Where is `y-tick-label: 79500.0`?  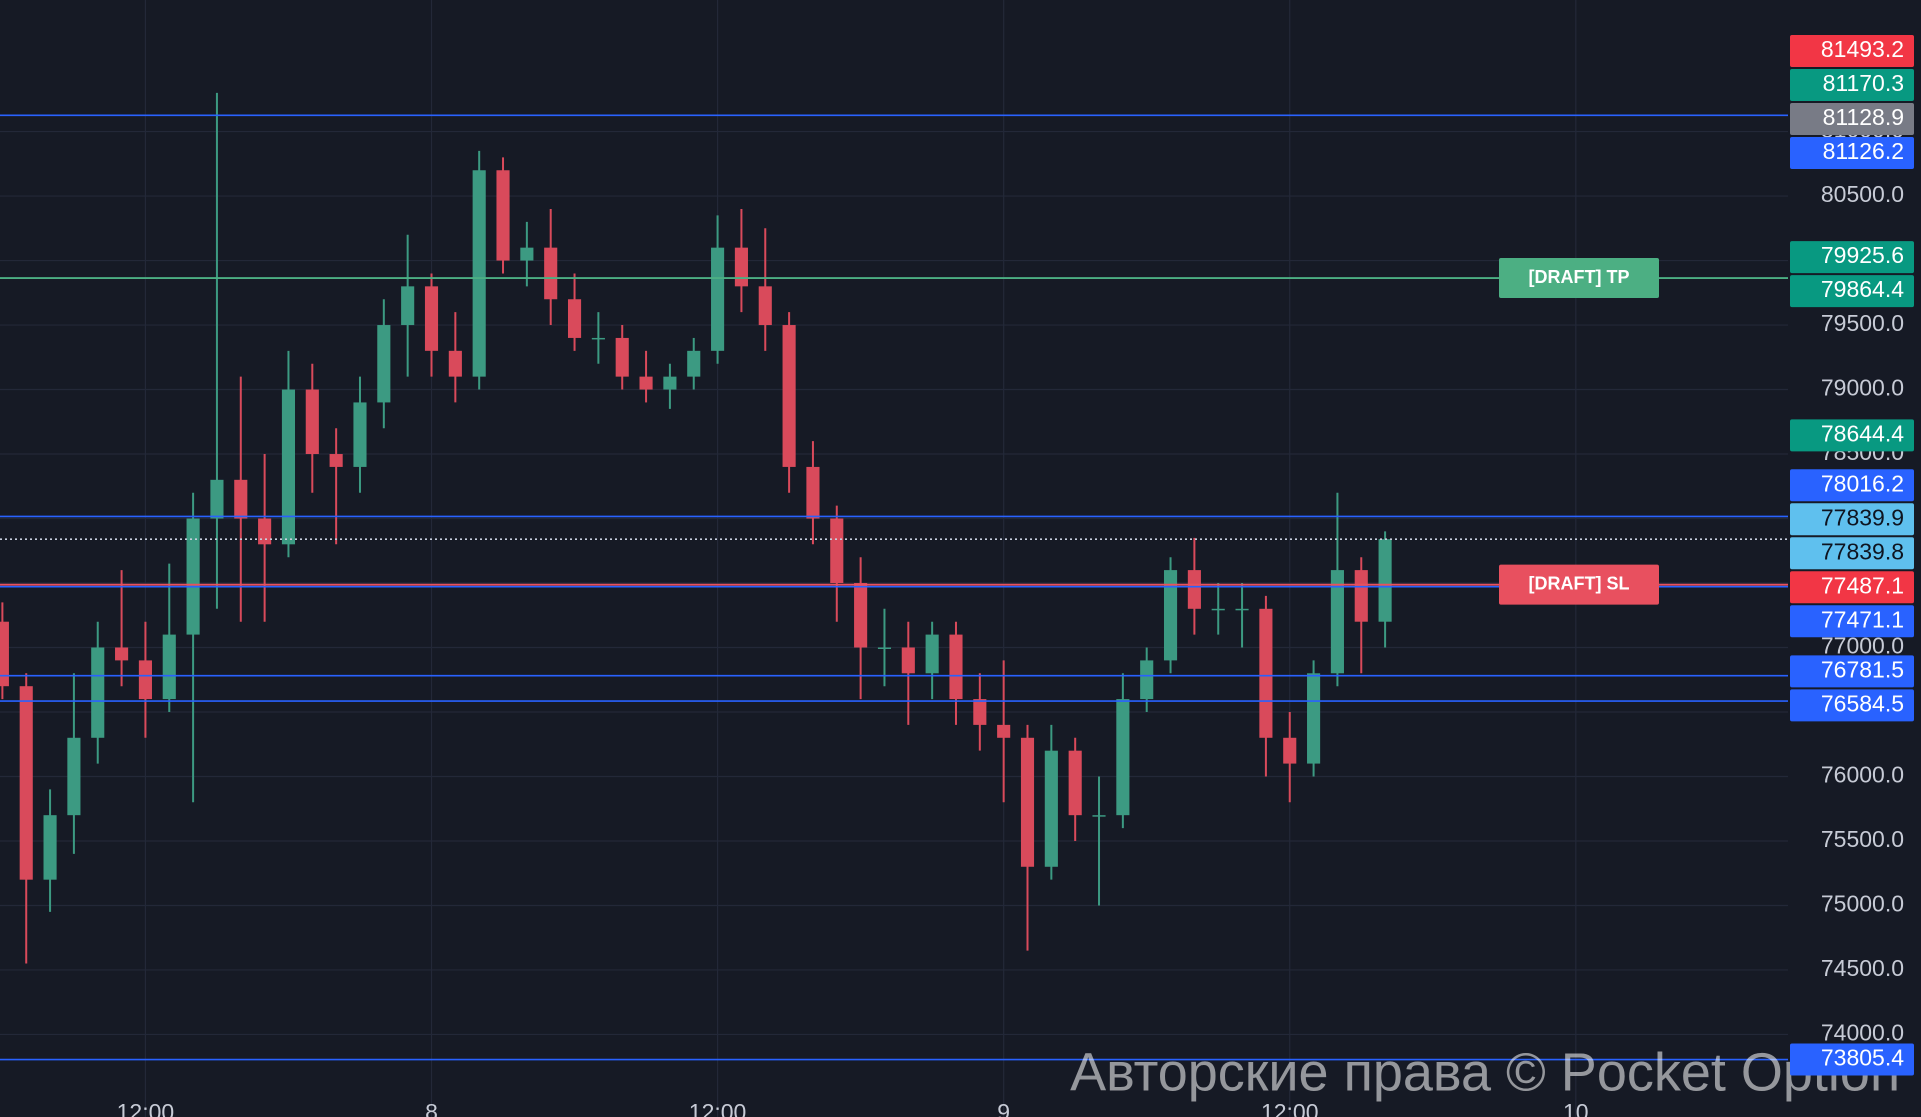
y-tick-label: 79500.0 is located at coordinates (1862, 323).